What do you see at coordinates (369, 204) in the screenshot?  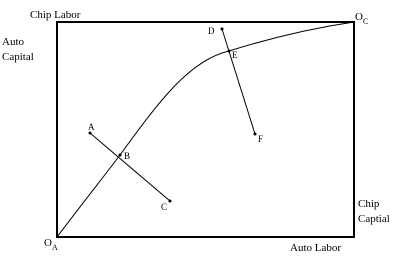 I see `right-label: Chip` at bounding box center [369, 204].